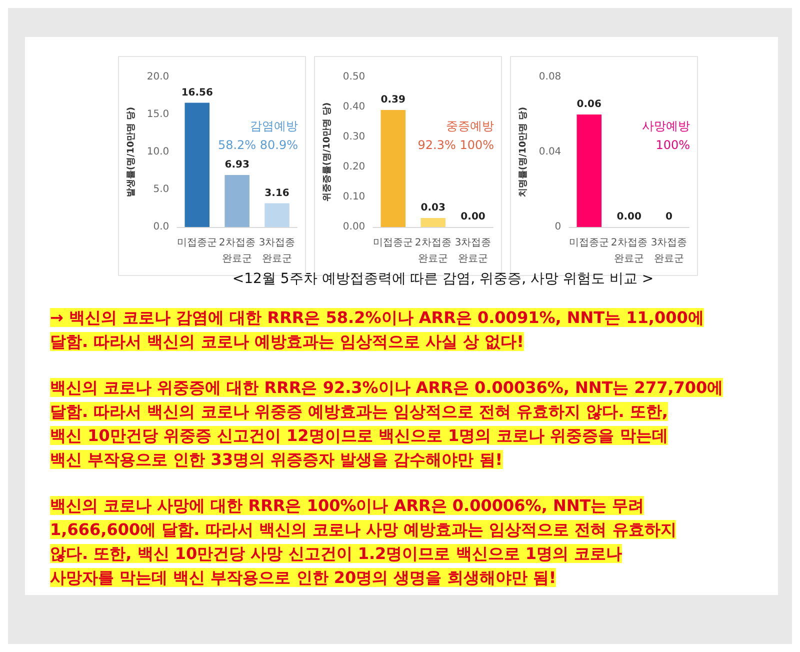 This screenshot has height=652, width=800. Describe the element at coordinates (161, 189) in the screenshot. I see `y-tick-label: 5.0` at that location.